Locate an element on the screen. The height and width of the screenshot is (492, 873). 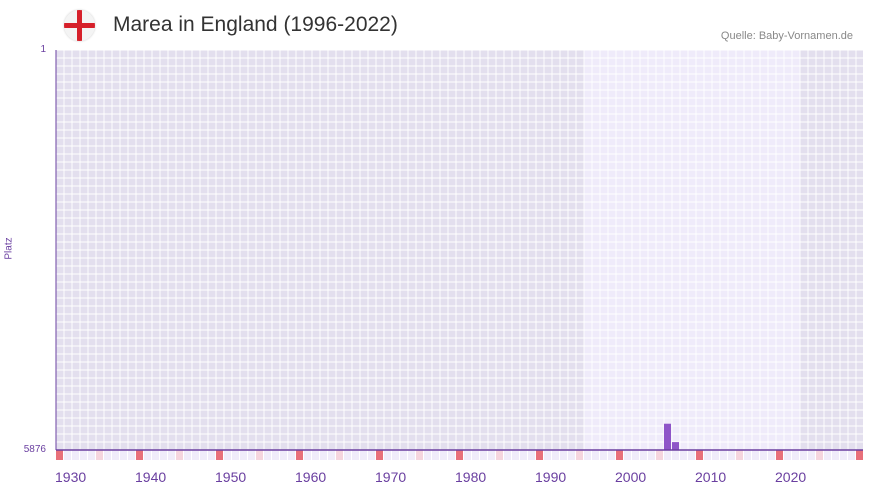
x-tick-label: 2000 is located at coordinates (630, 477).